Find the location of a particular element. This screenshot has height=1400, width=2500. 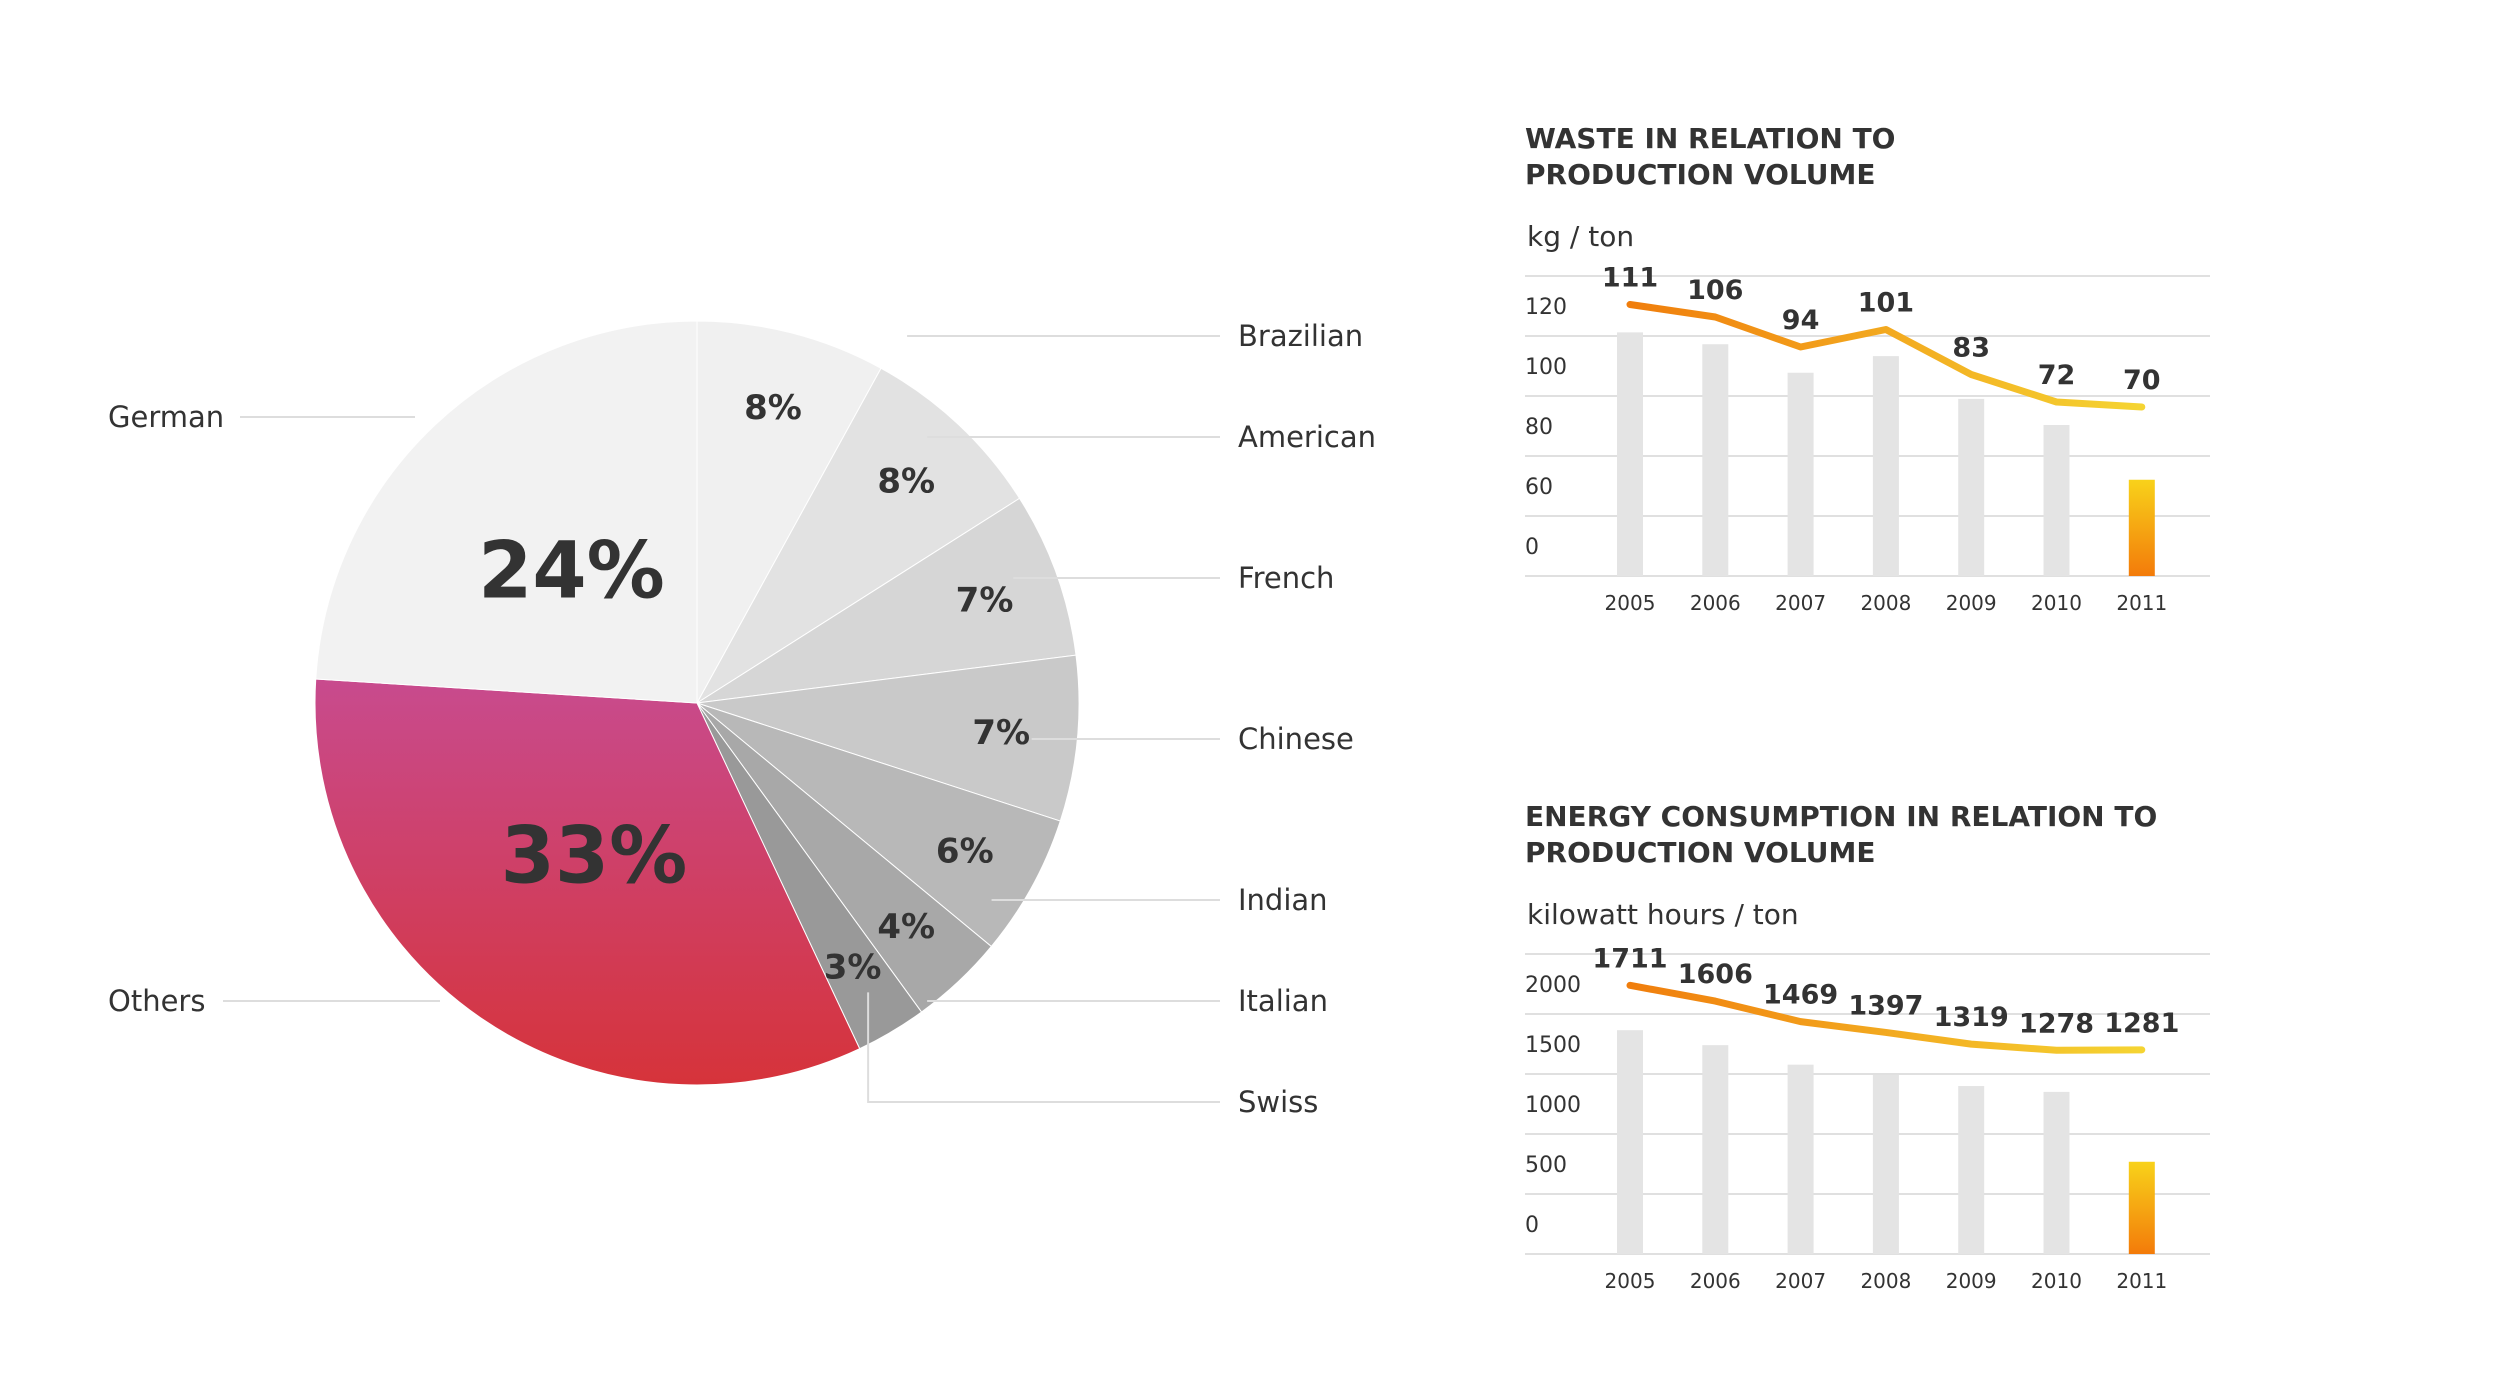

pie-legend-label-swiss: Swiss is located at coordinates (1278, 1102).